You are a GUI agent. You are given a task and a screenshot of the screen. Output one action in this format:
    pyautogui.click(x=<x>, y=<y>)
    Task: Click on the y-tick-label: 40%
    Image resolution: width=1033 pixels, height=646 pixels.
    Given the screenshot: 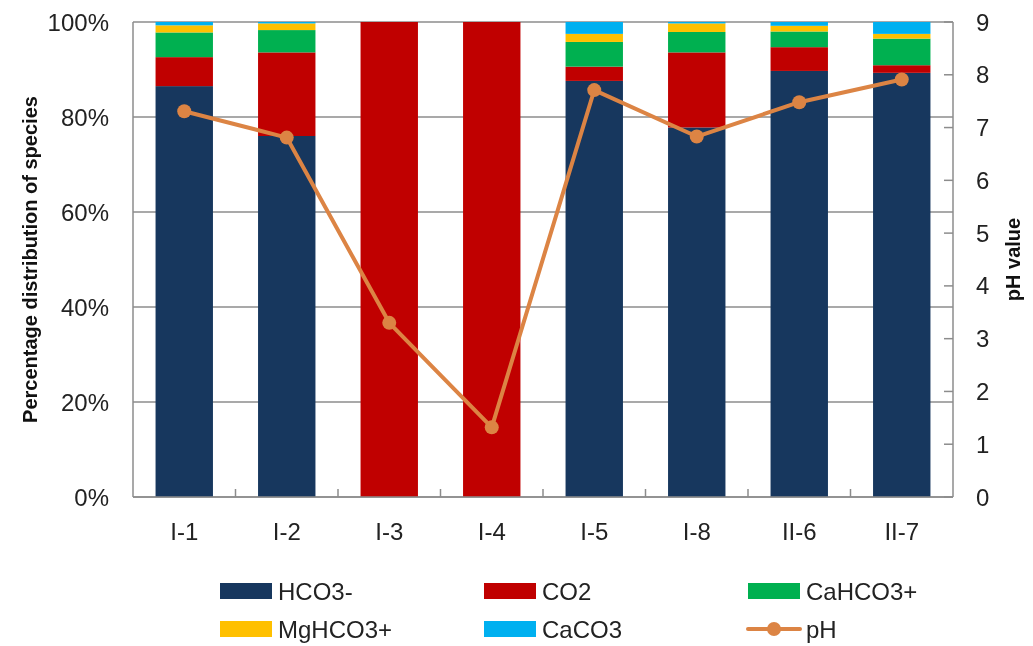 What is the action you would take?
    pyautogui.click(x=84, y=307)
    